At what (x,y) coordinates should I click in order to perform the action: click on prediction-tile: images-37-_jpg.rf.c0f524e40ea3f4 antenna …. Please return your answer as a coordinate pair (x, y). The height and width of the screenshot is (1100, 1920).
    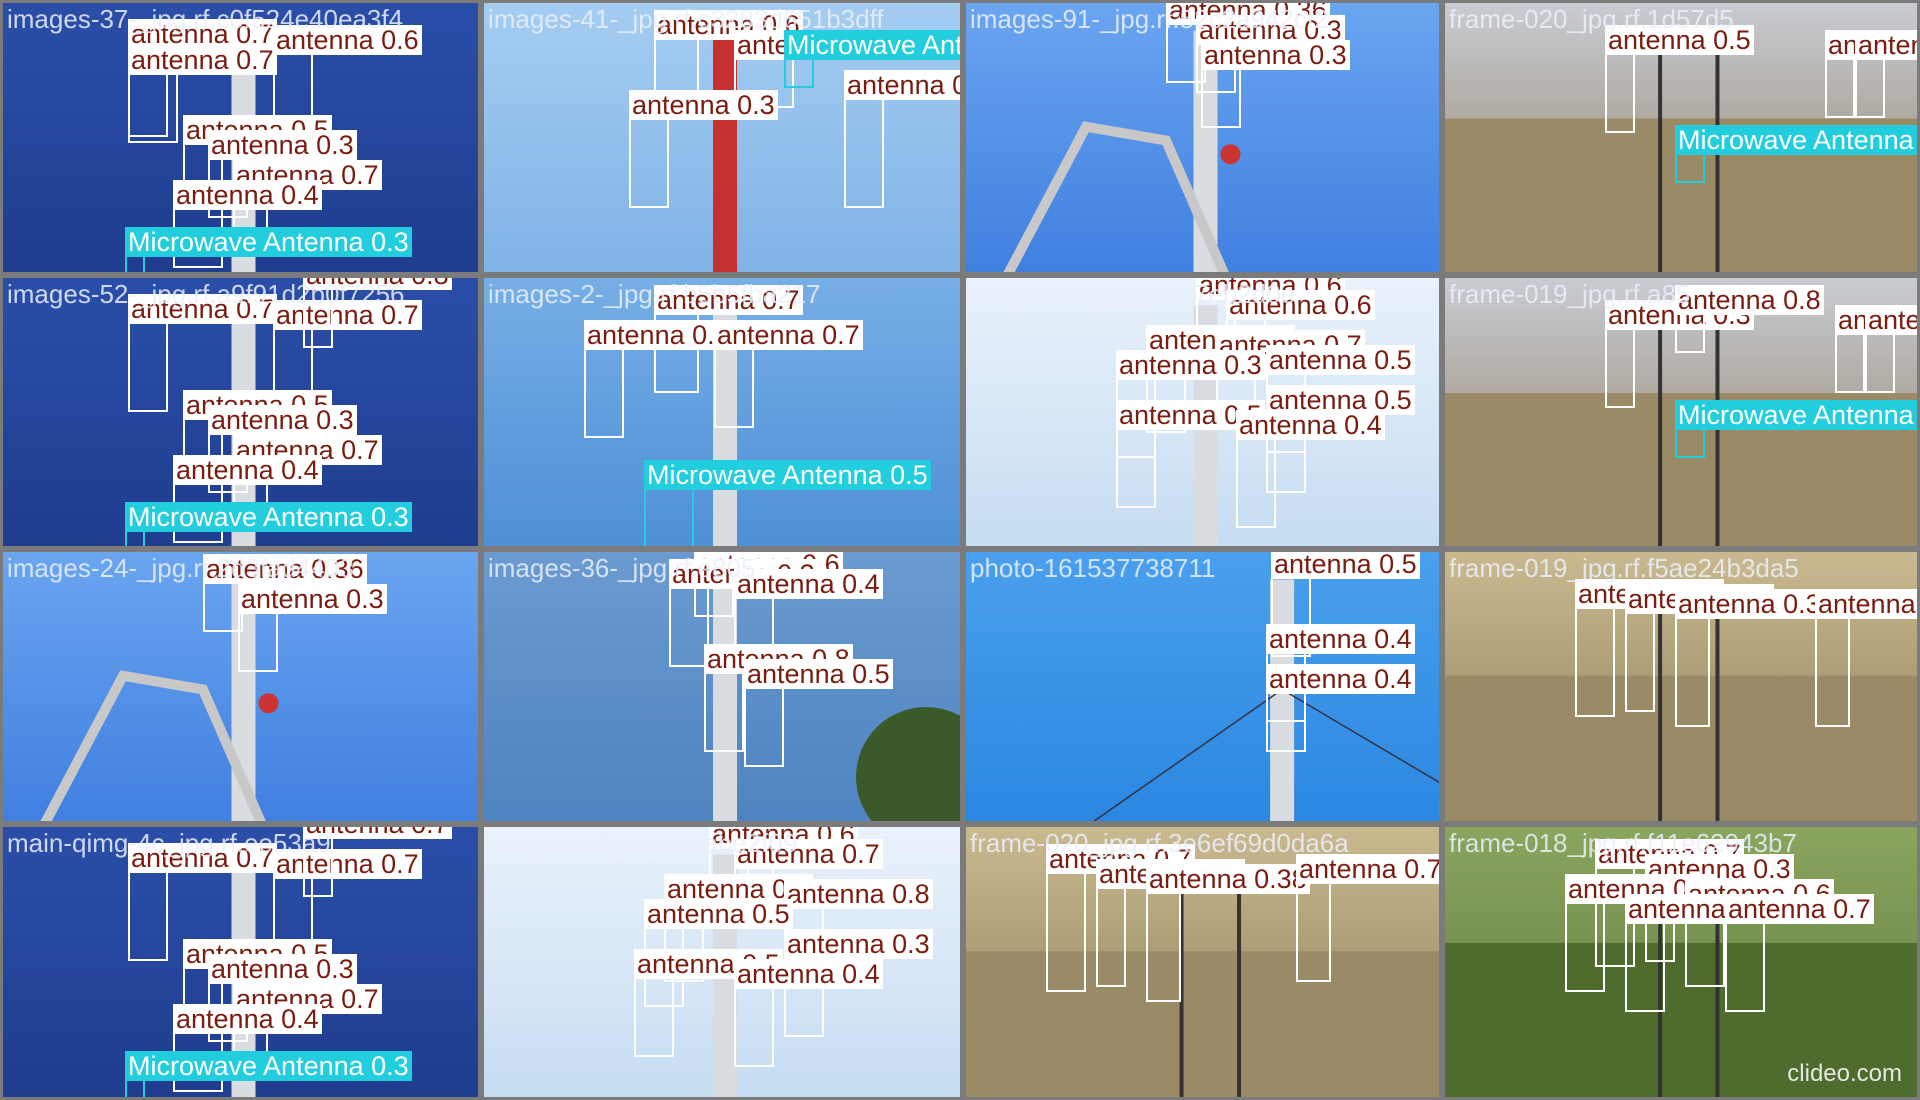
    Looking at the image, I should click on (240, 137).